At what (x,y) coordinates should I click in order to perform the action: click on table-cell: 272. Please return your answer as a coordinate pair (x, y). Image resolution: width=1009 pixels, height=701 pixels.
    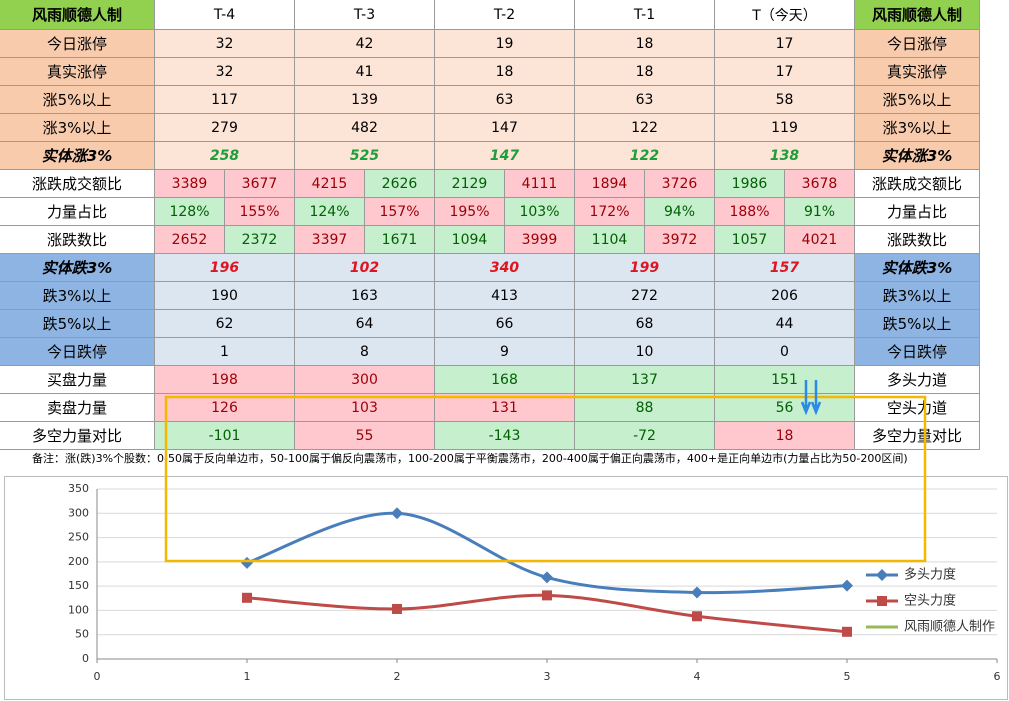
    Looking at the image, I should click on (645, 296).